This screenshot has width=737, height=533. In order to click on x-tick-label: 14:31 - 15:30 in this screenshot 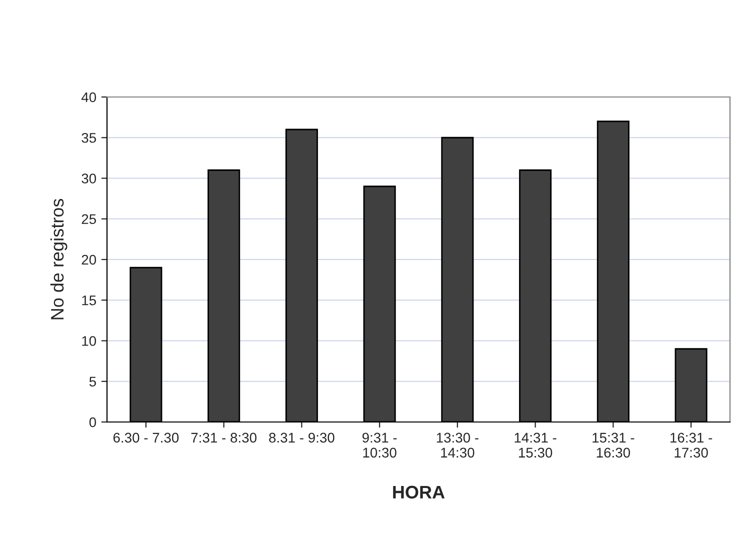, I will do `click(535, 445)`.